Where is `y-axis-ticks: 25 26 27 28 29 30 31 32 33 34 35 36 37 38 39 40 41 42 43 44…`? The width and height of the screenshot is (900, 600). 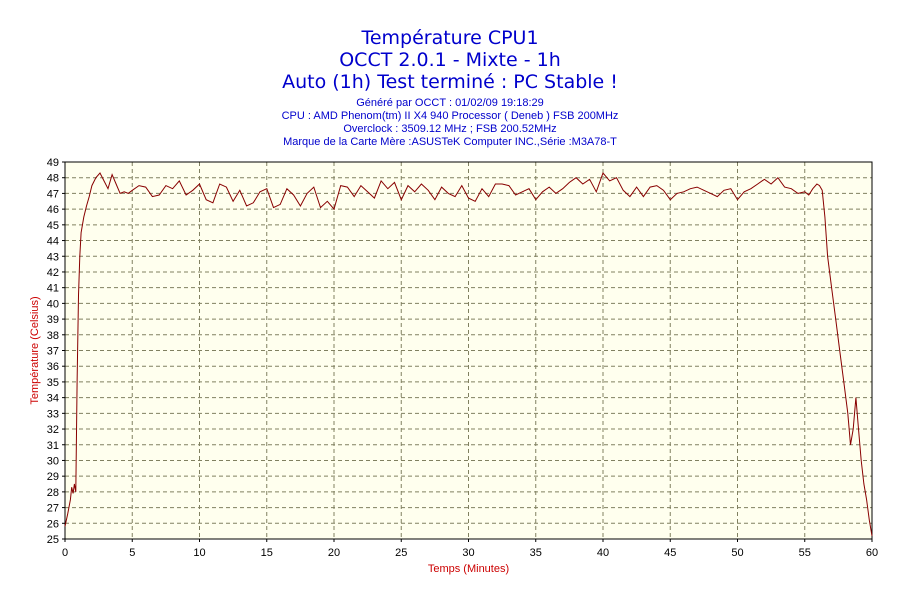
y-axis-ticks: 25 26 27 28 29 30 31 32 33 34 35 36 37 38 39 40 41 42 43 44… is located at coordinates (56, 351).